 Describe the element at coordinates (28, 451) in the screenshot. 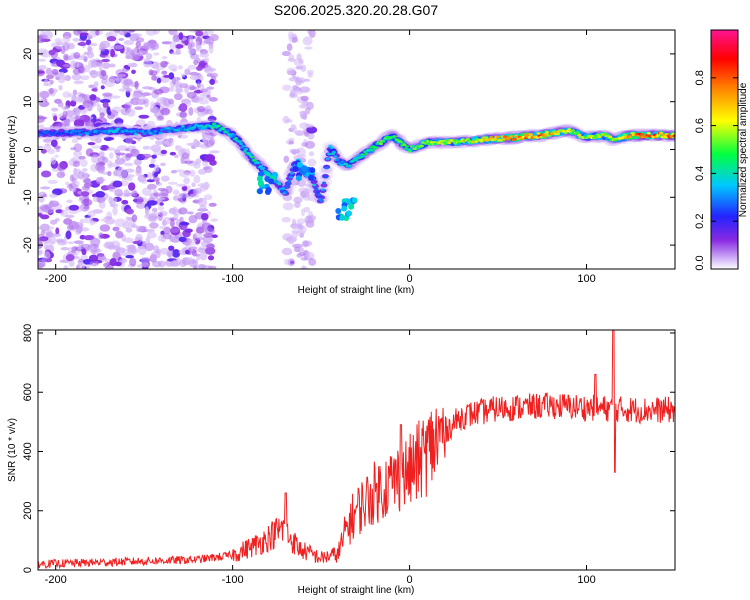

I see `y-tick-label: 400` at that location.